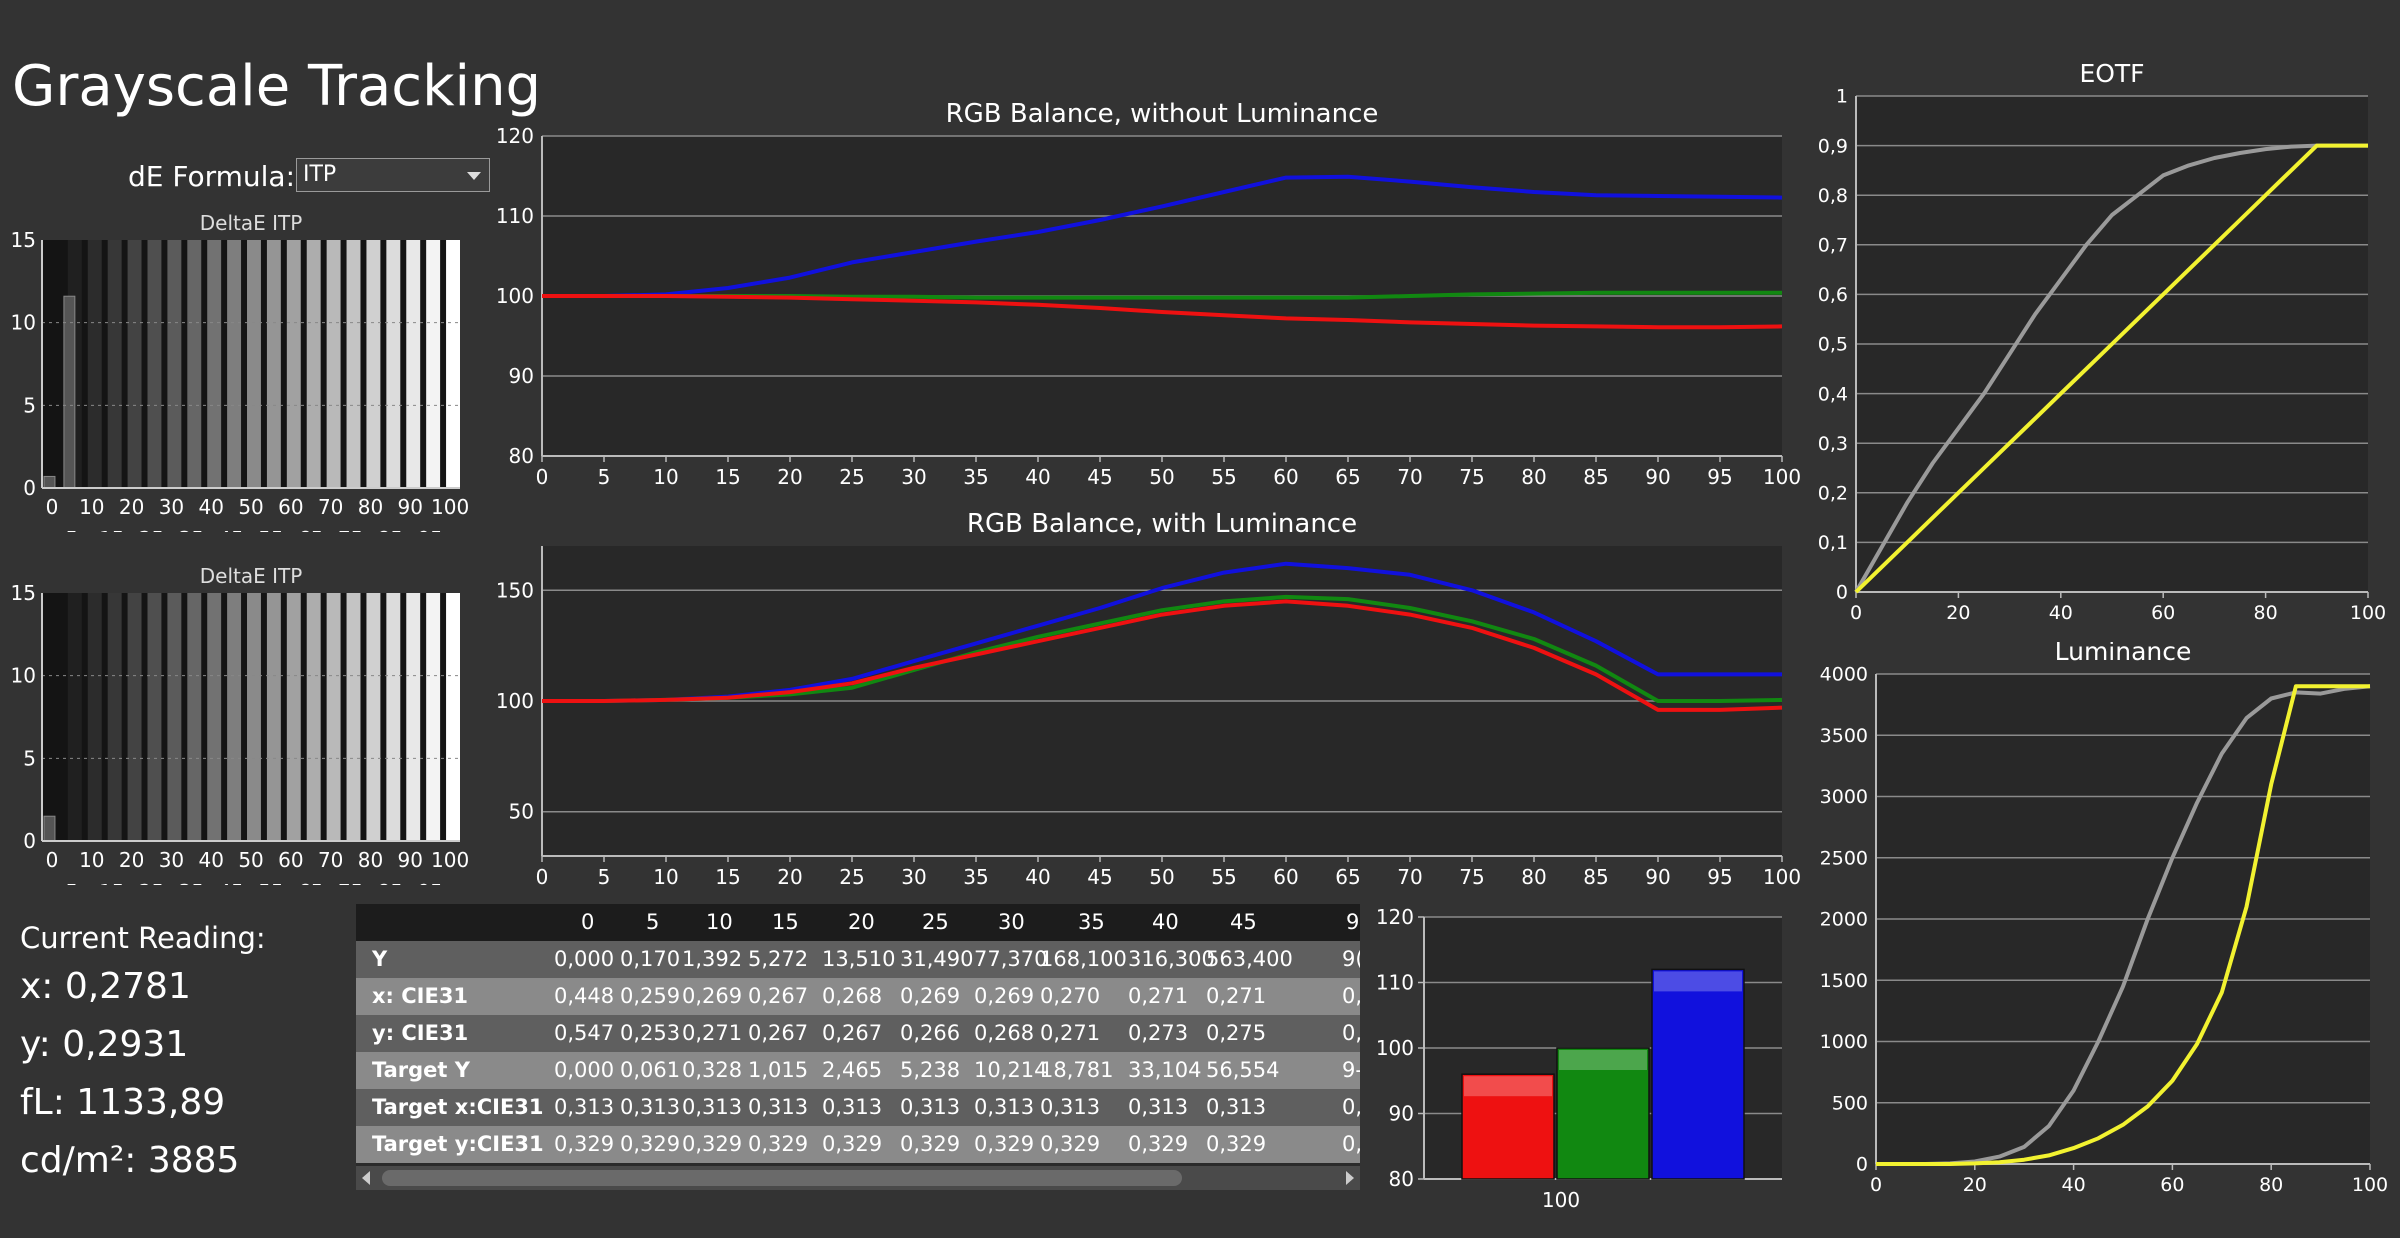  I want to click on table-horizontal-scrollbar, so click(858, 1178).